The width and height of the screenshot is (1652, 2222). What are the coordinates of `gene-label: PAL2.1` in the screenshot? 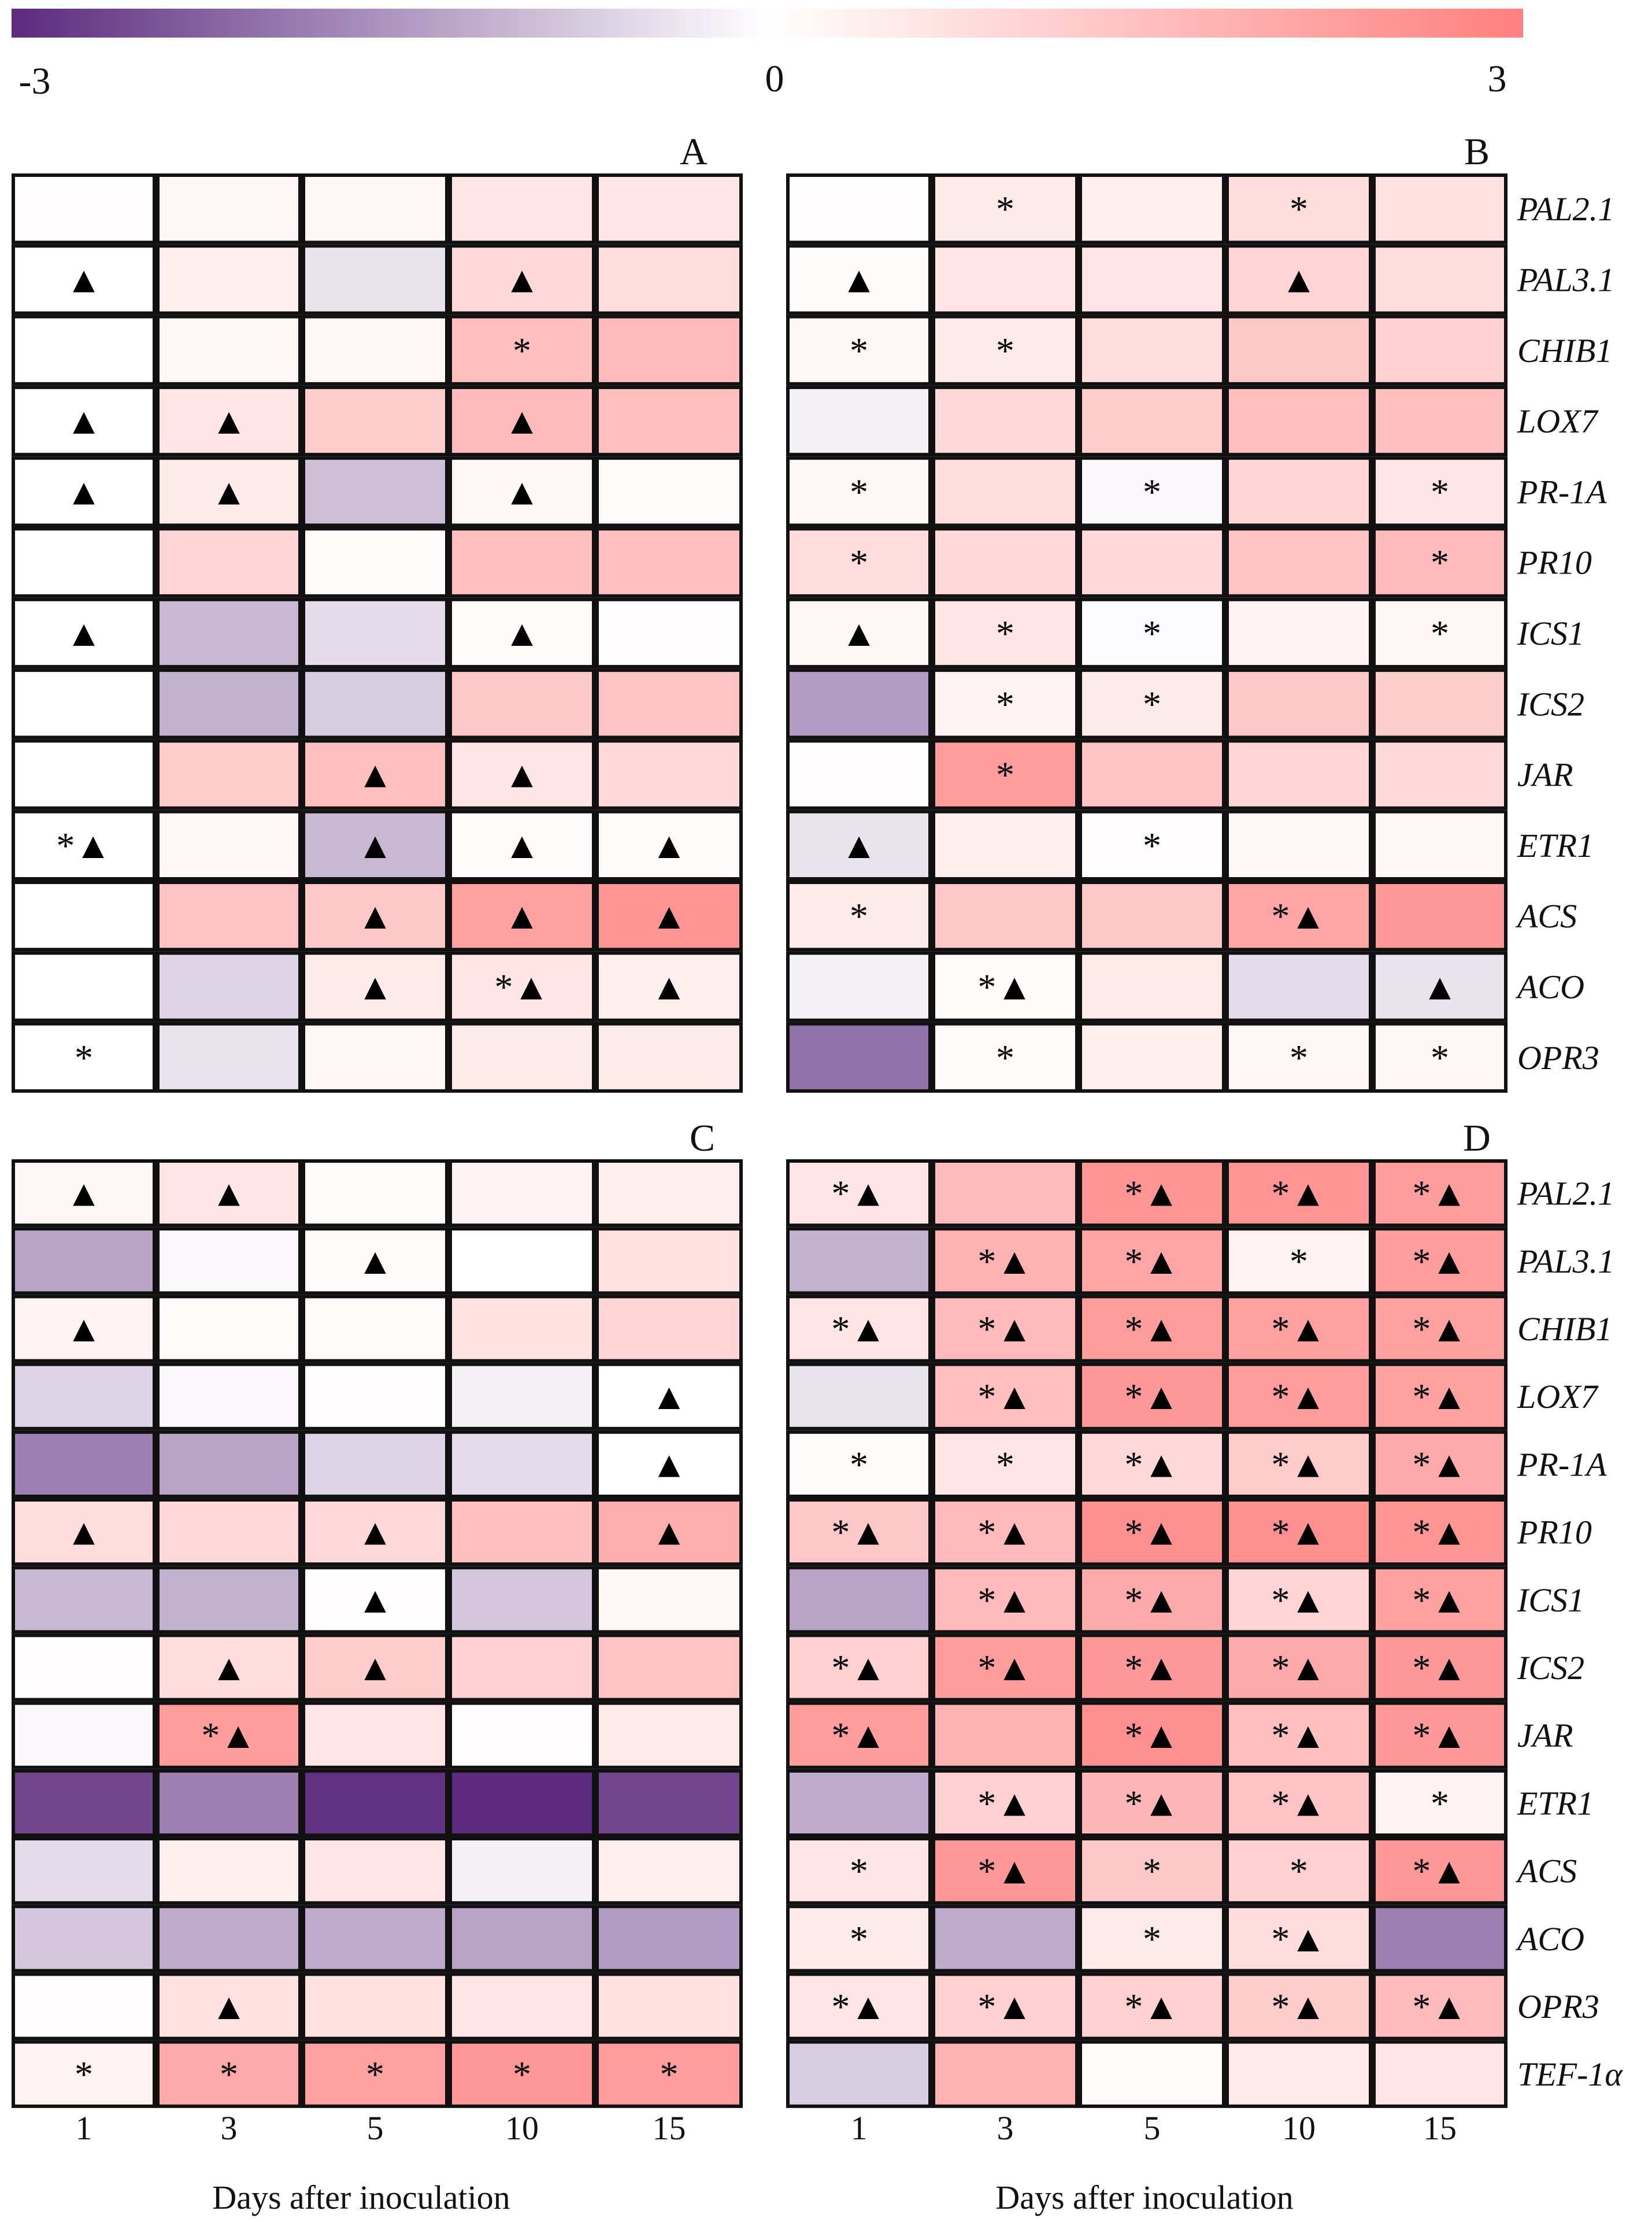 It's located at (1565, 1193).